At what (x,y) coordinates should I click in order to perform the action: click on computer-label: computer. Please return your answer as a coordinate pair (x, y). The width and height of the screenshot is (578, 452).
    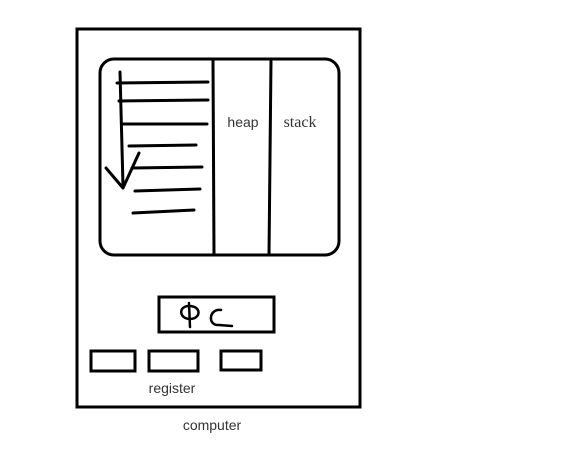
    Looking at the image, I should click on (212, 425).